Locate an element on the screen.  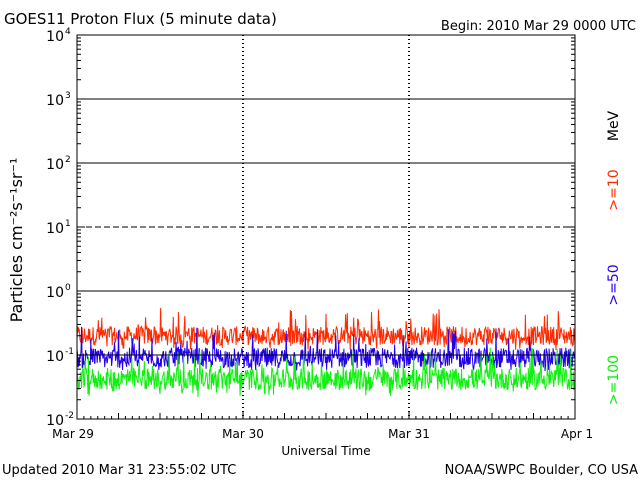
legend-series-2: >=100 is located at coordinates (614, 380).